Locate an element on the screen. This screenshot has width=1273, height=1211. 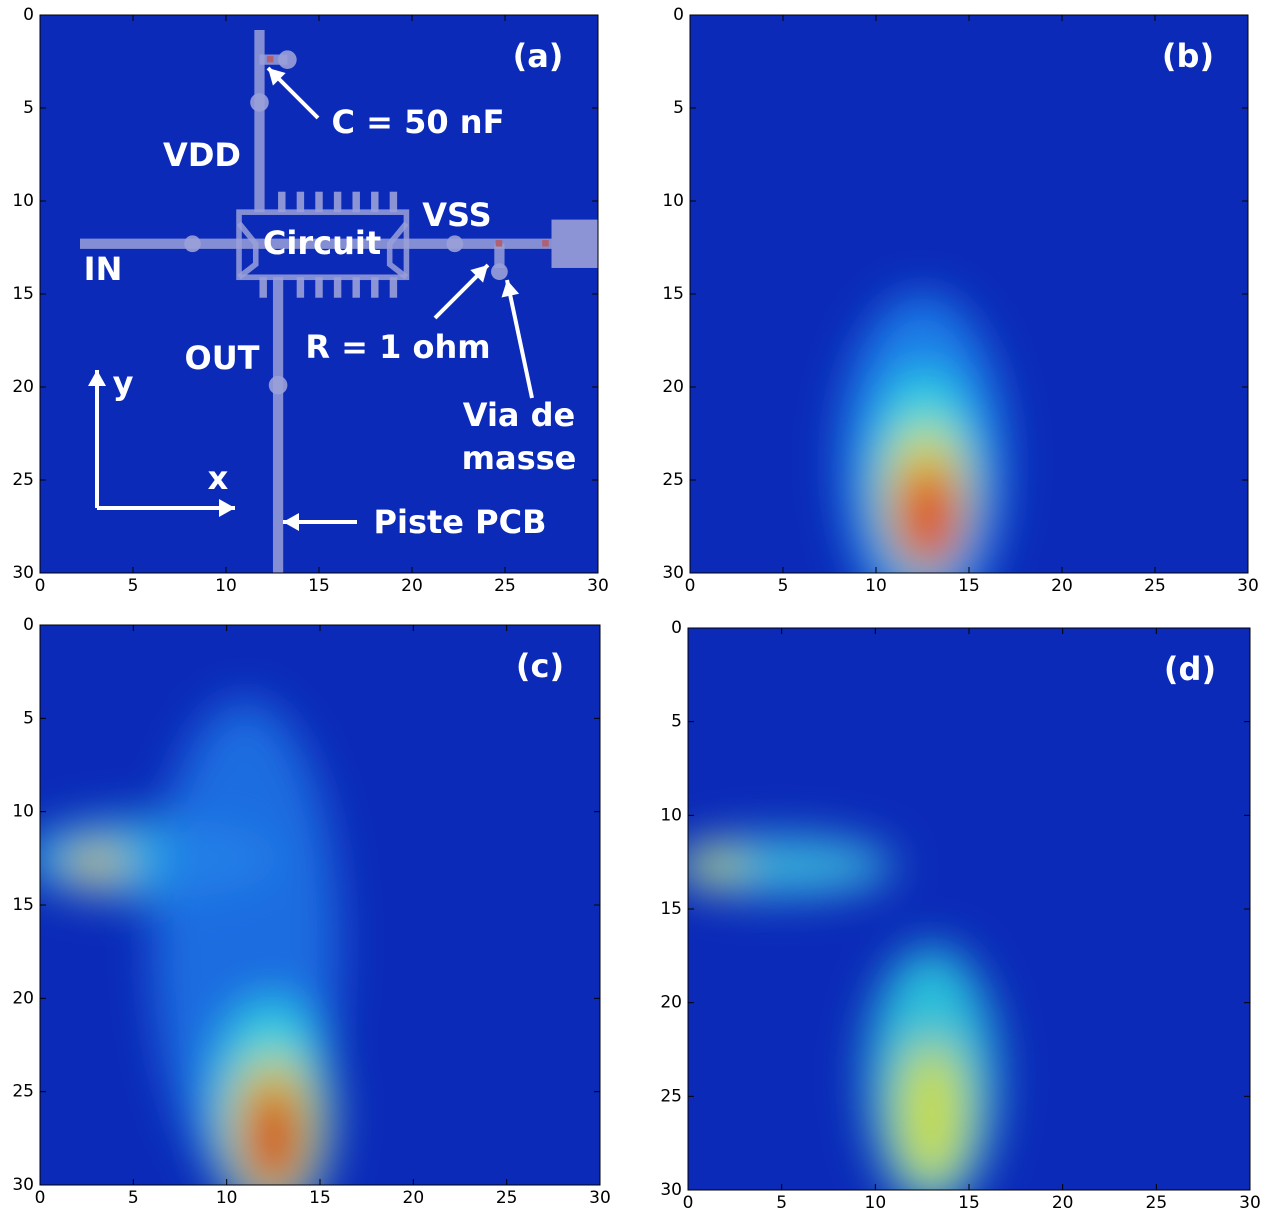
panel-label: (b) is located at coordinates (1188, 56).